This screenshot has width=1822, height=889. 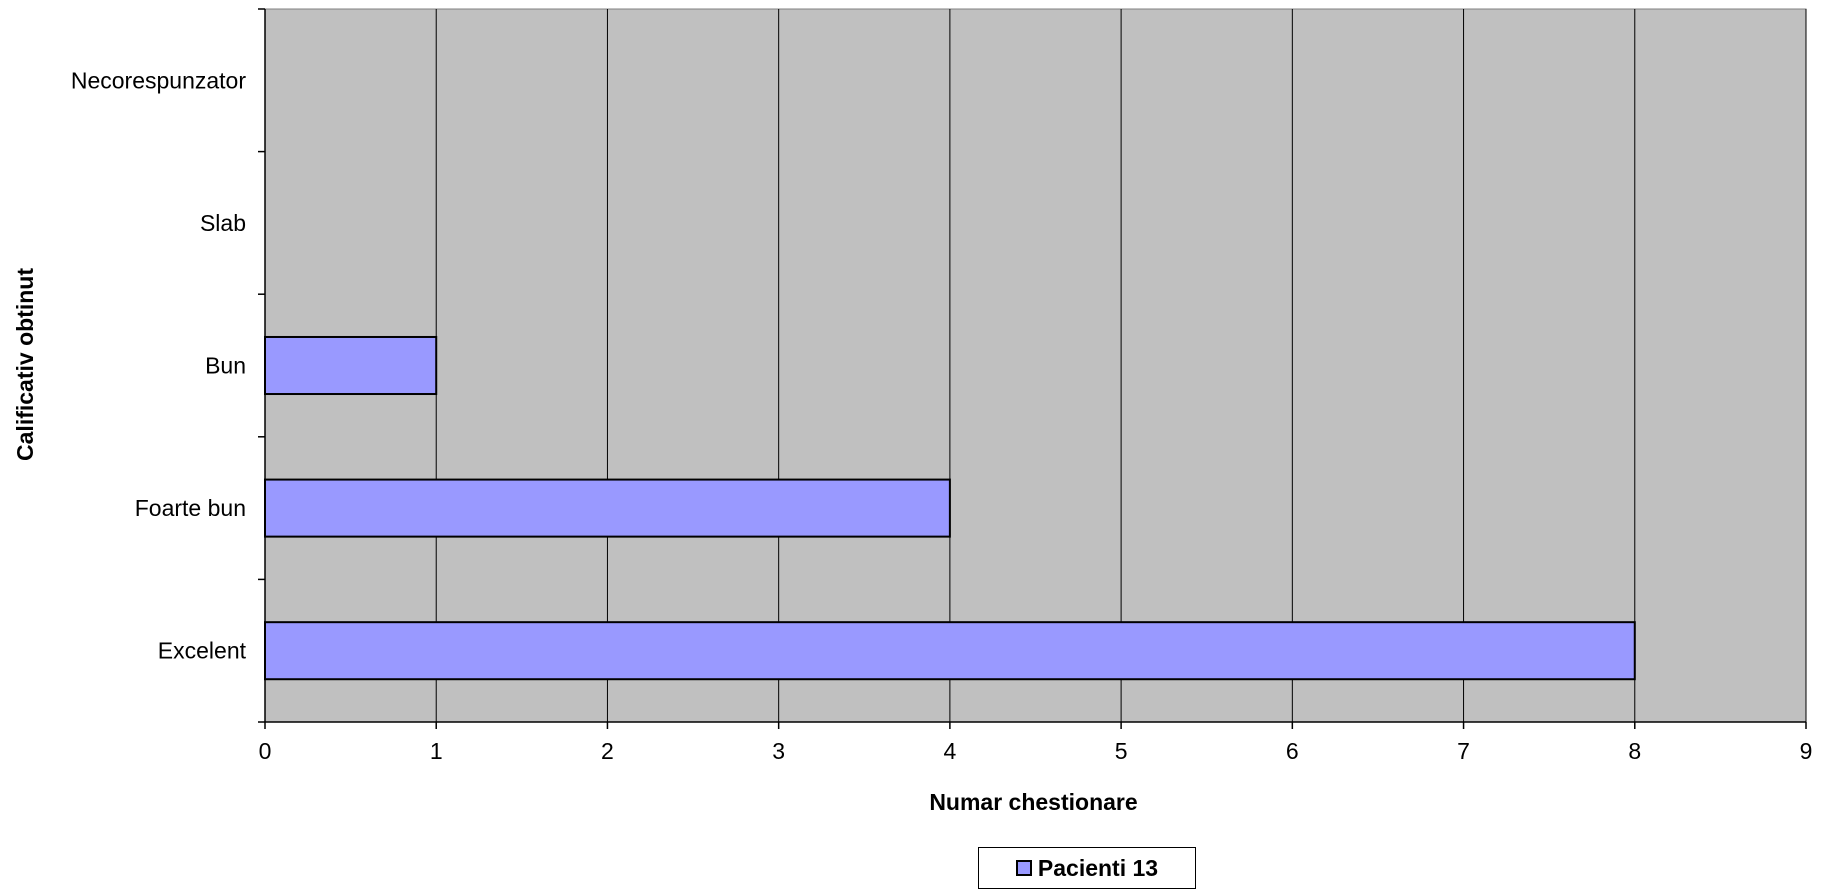 What do you see at coordinates (1036, 751) in the screenshot?
I see `x-tick-labels: 0 1 2 3 4 5 6 7 8 9` at bounding box center [1036, 751].